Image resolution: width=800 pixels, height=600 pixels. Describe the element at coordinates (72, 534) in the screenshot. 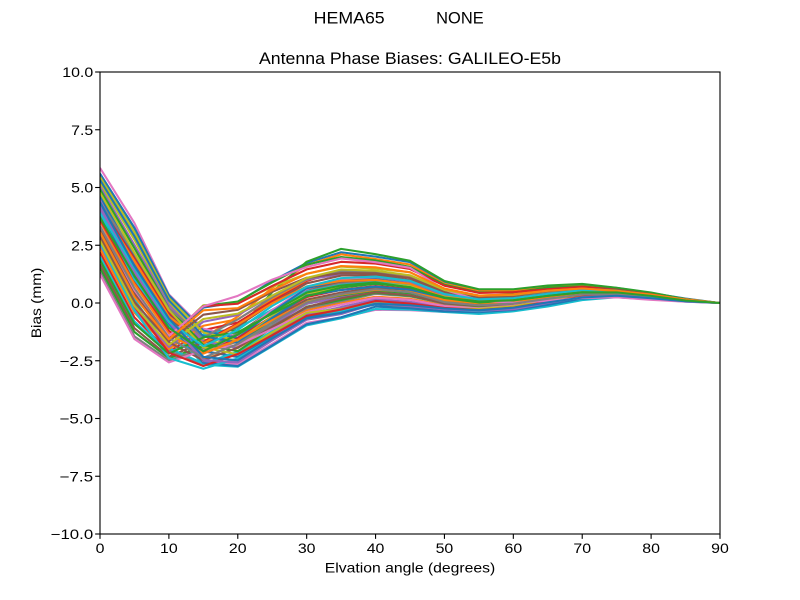

I see `svg-text: −10.0` at that location.